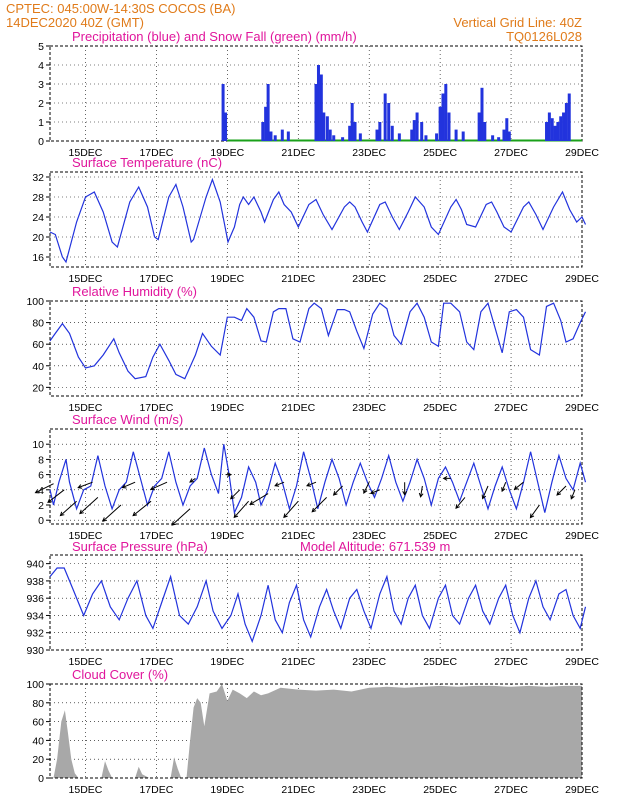  Describe the element at coordinates (35, 651) in the screenshot. I see `y-tick-label: 930` at that location.